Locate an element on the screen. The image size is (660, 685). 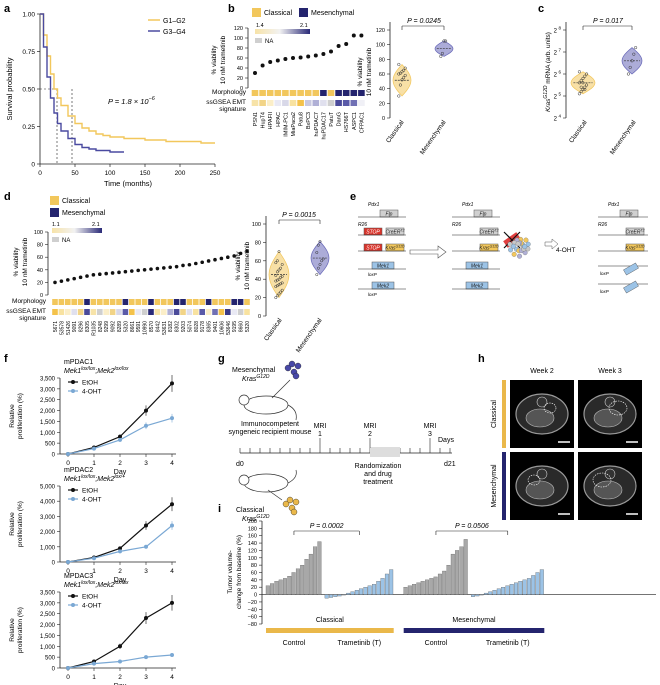
cell-line-label: 9091 is located at coordinates (75, 326).